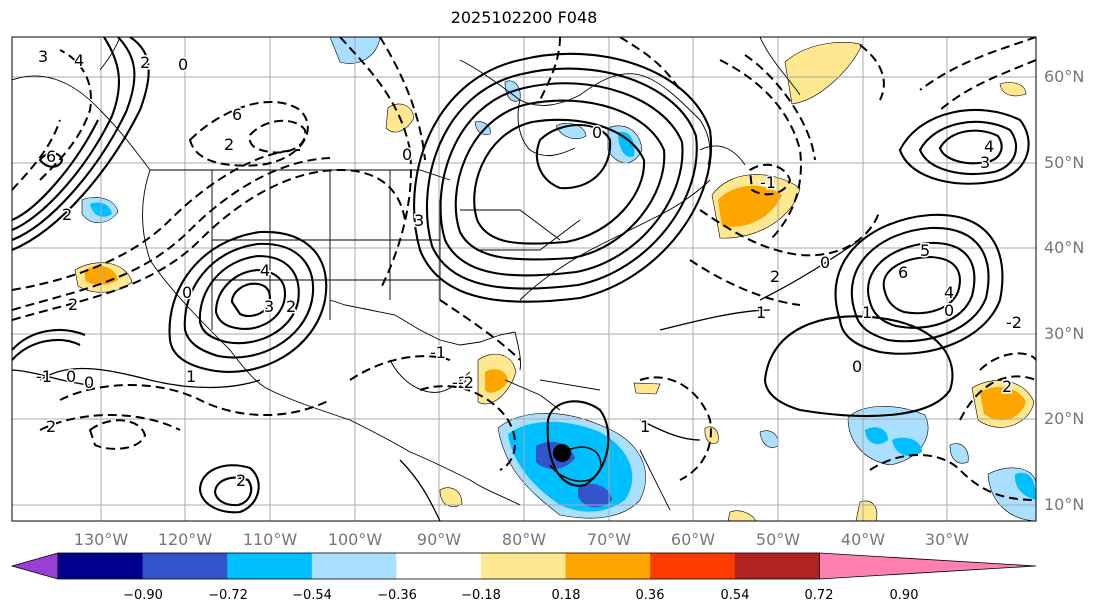  What do you see at coordinates (397, 595) in the screenshot?
I see `colorbar-label: −0.36` at bounding box center [397, 595].